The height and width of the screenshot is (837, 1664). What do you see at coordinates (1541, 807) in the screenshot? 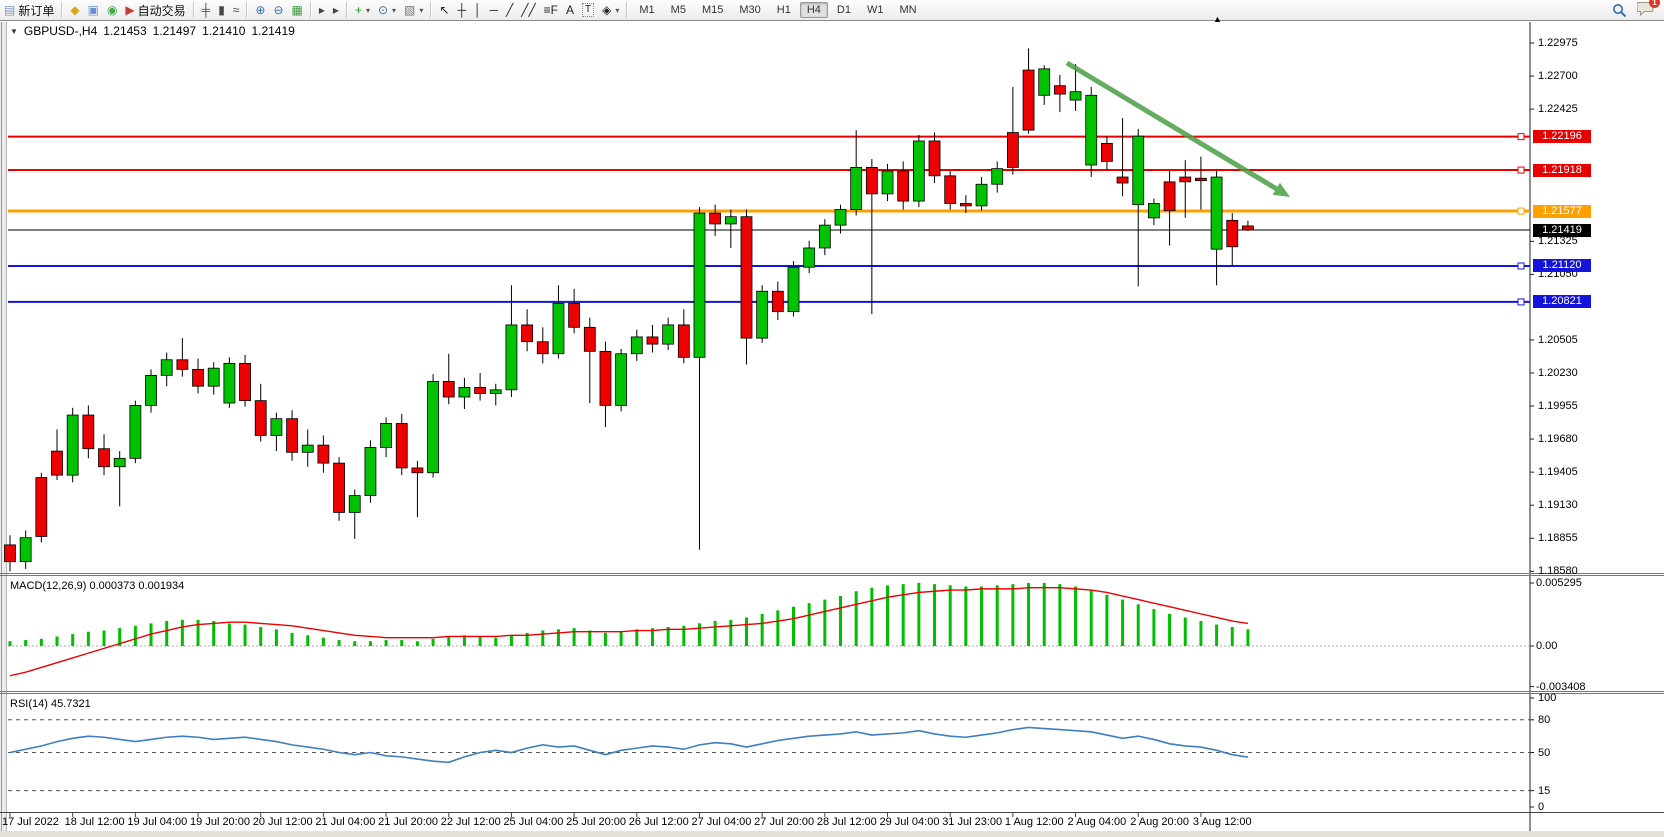
I see `y-axis-label: 0` at bounding box center [1541, 807].